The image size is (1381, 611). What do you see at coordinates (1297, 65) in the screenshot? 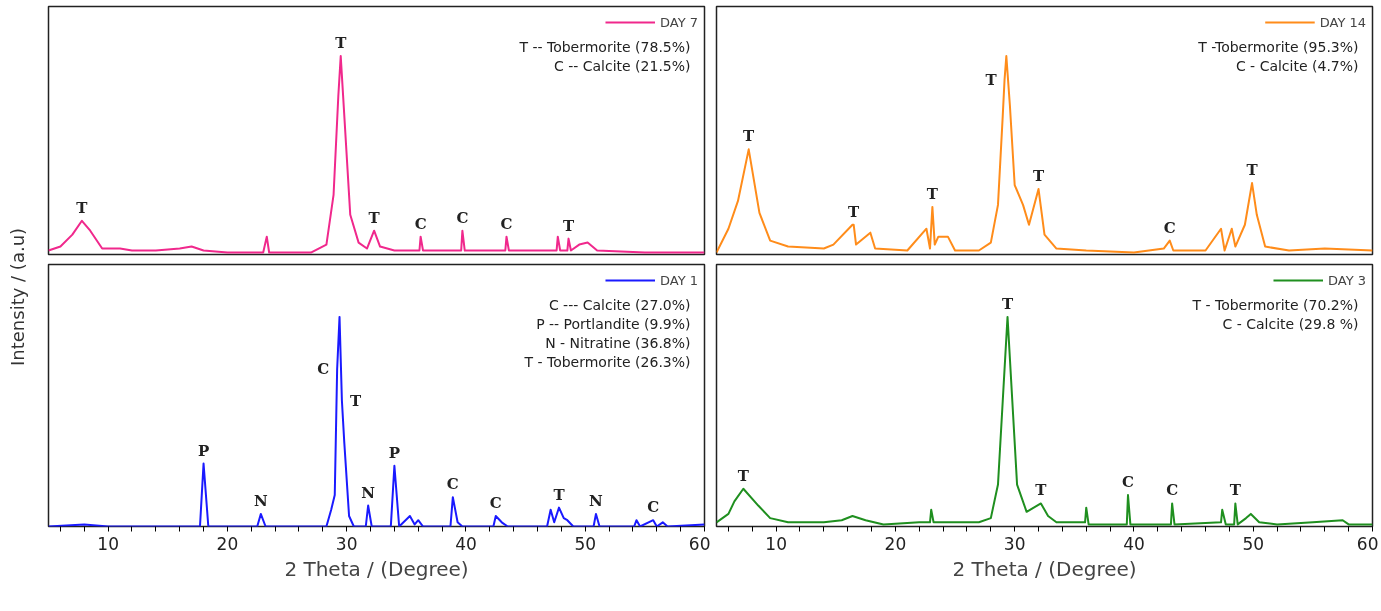
I see `annotation: C - Calcite (4.7%)` at bounding box center [1297, 65].